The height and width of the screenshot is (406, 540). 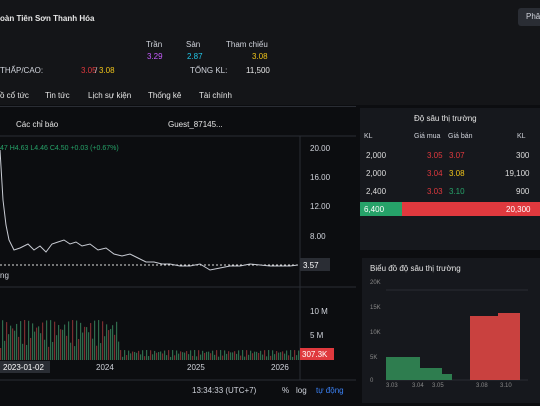 I want to click on price-label: Sàn, so click(x=193, y=44).